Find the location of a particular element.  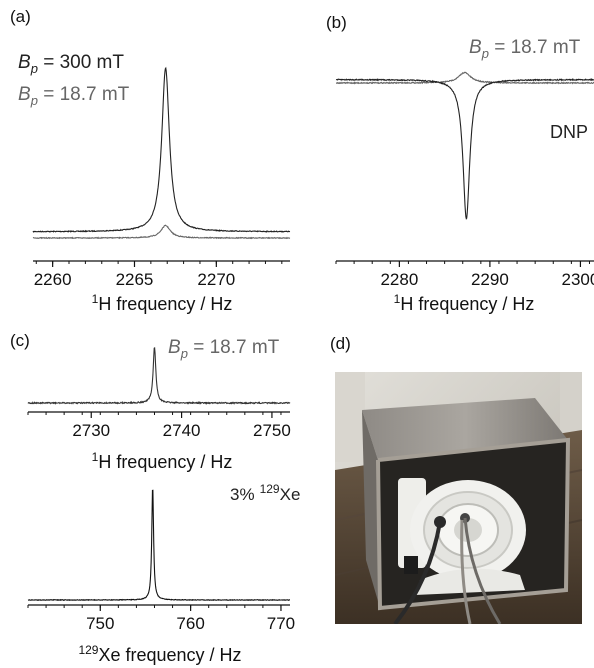

spectra-a is located at coordinates (161, 153).